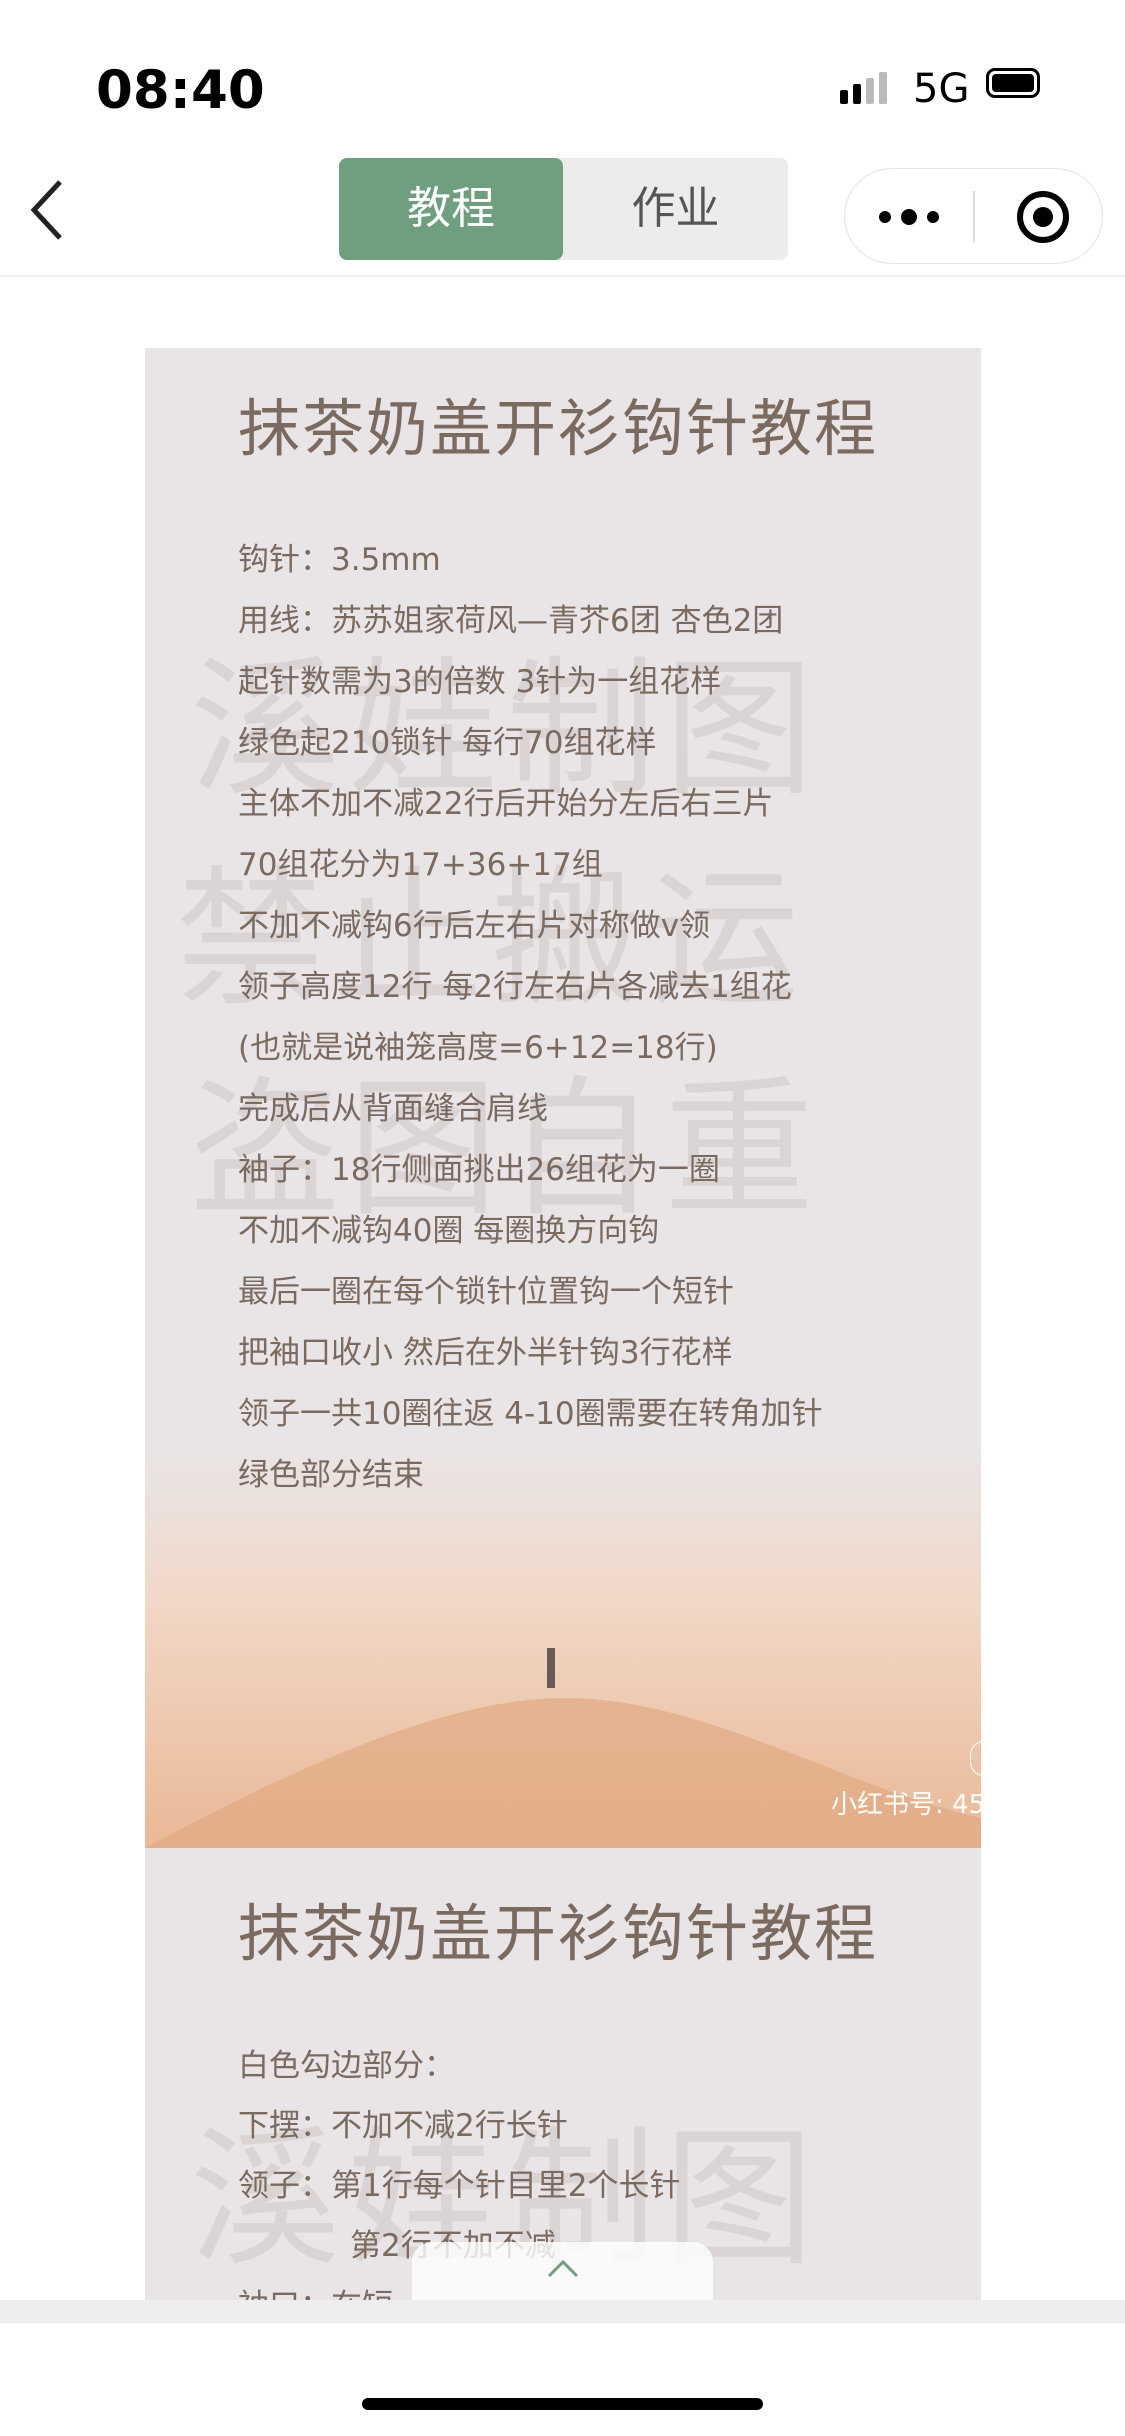  What do you see at coordinates (447, 743) in the screenshot?
I see `text-line: 绿色起210锁针 每行70组花样` at bounding box center [447, 743].